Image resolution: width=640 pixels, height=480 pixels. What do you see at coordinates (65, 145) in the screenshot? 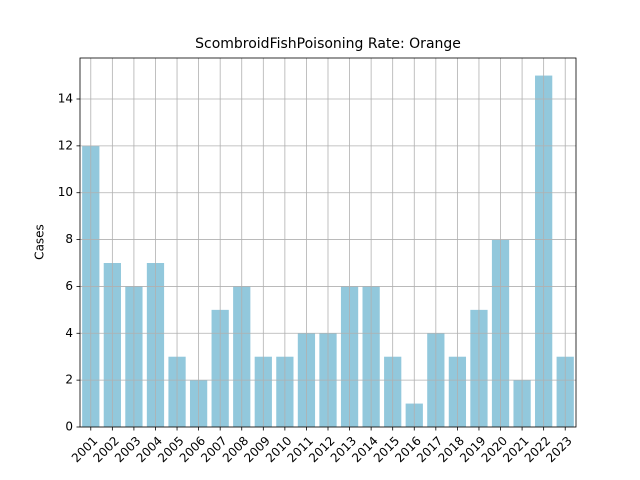
I see `y-tick-label: 12` at bounding box center [65, 145].